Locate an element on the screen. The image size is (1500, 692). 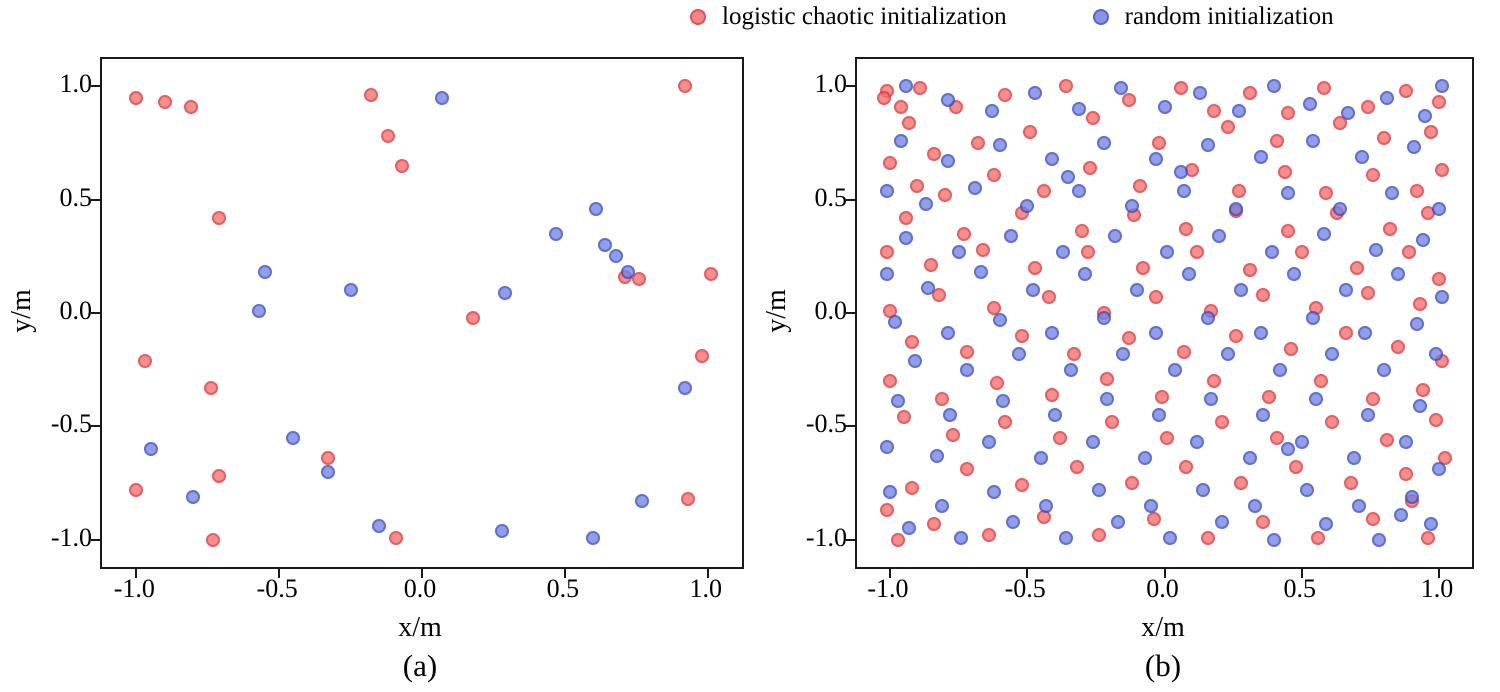
legend-marker-random-icon is located at coordinates (1100, 17).